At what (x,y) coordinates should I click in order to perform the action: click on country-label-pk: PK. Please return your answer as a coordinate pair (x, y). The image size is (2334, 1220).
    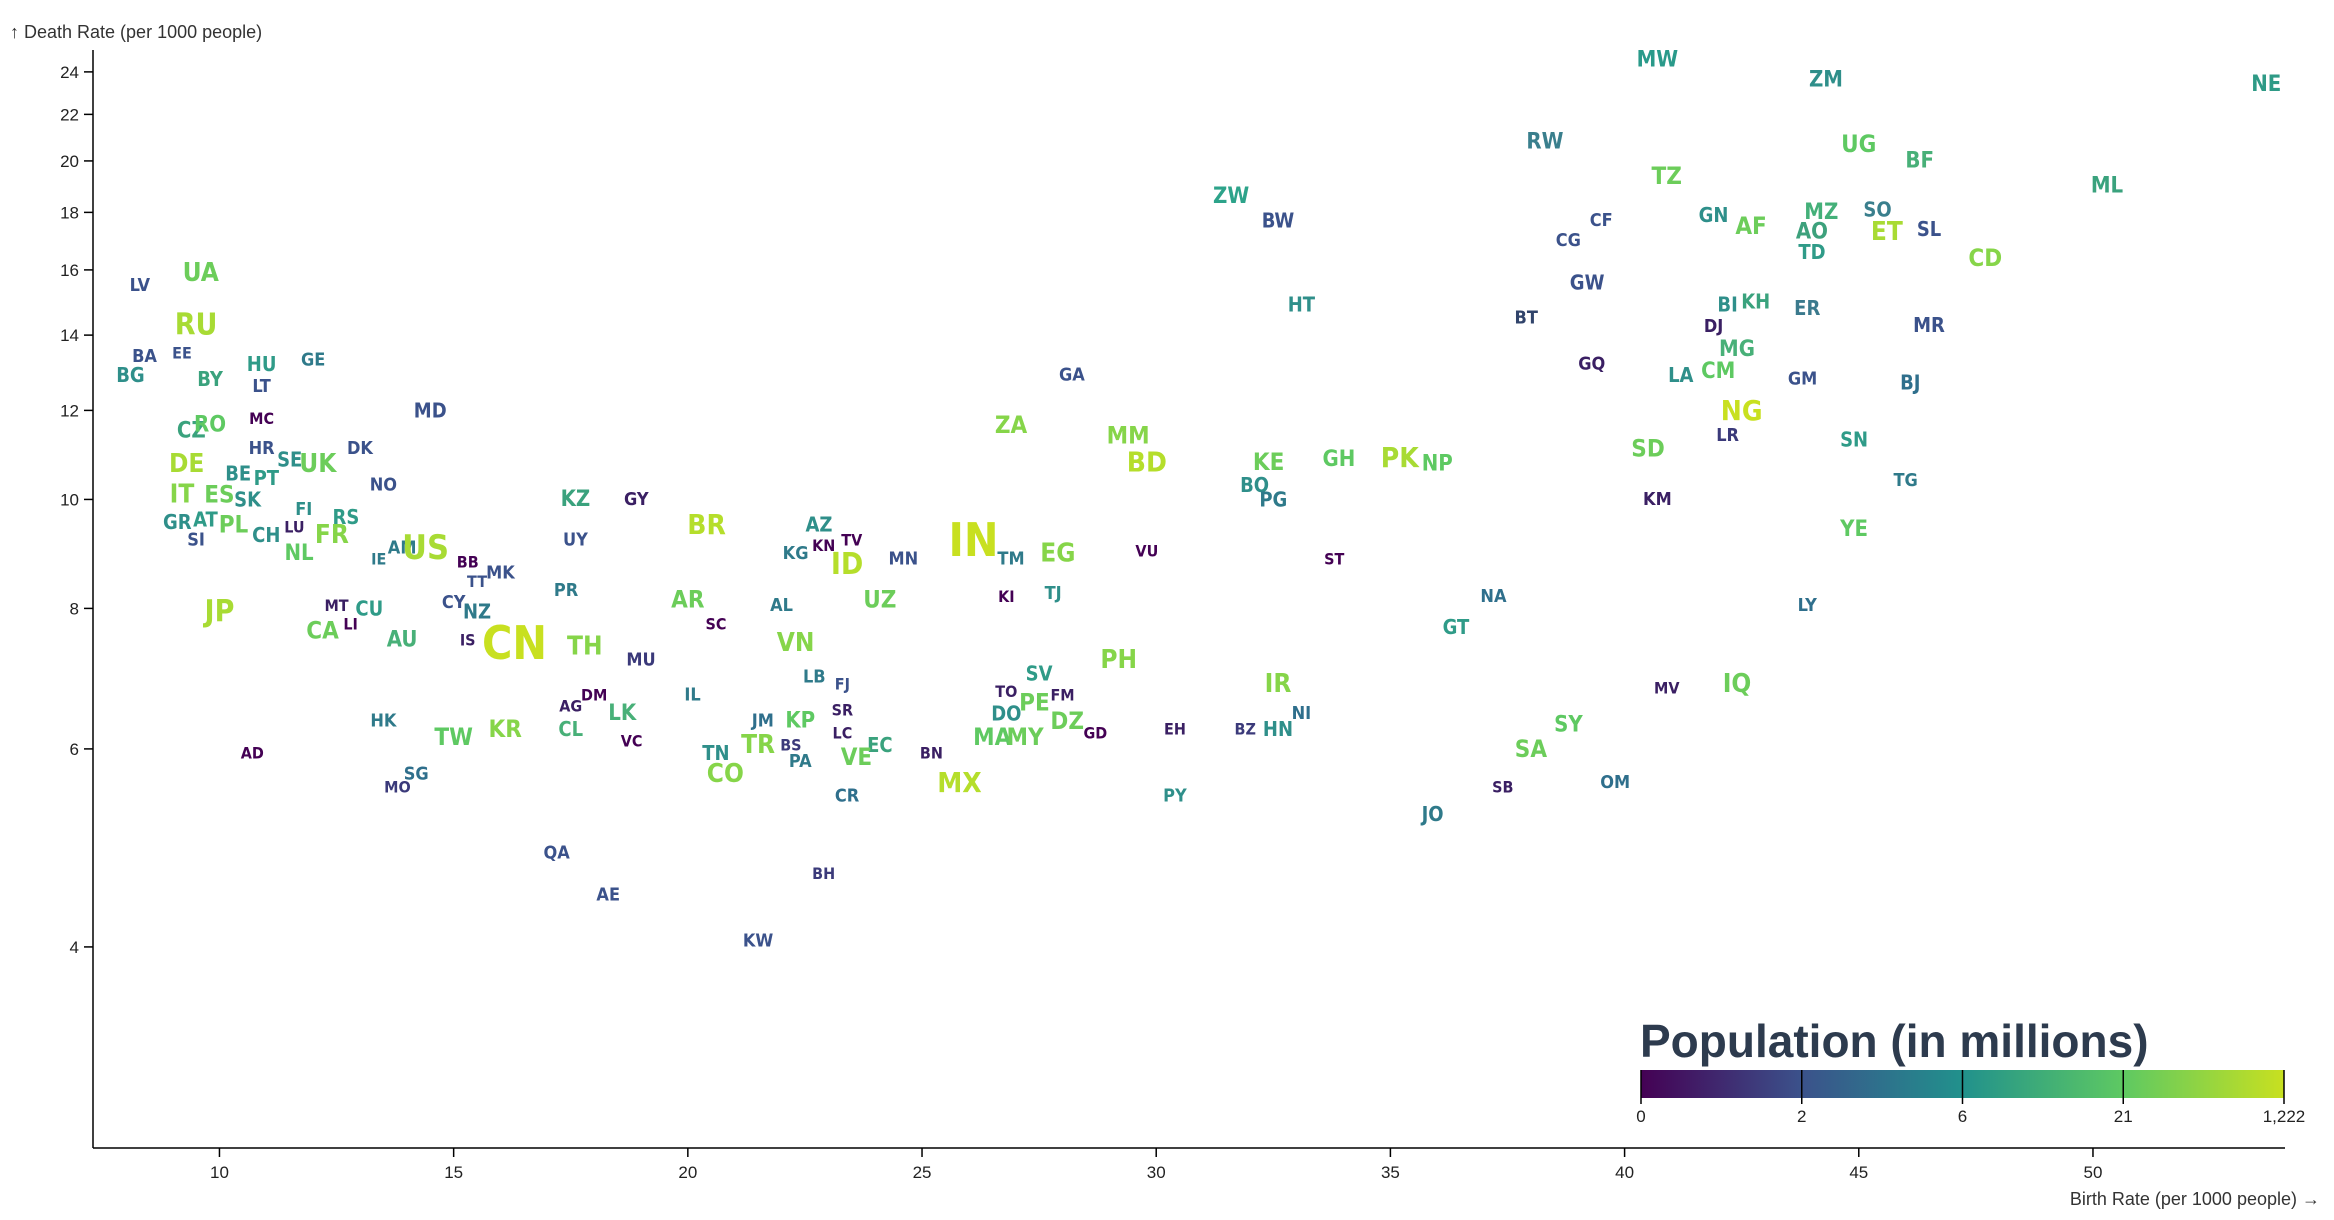
    Looking at the image, I should click on (1400, 457).